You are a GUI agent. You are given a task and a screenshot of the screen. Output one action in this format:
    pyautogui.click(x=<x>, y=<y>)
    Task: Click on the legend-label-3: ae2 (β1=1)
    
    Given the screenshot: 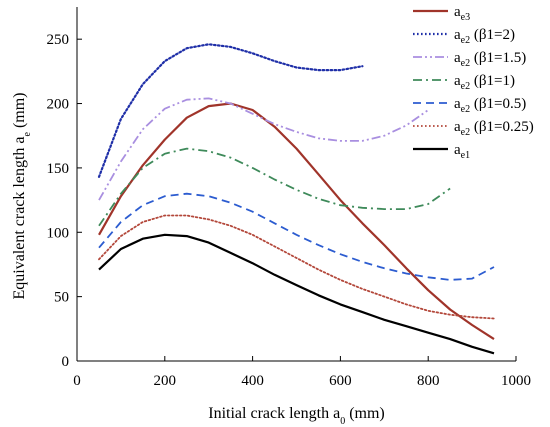 What is the action you would take?
    pyautogui.click(x=484, y=82)
    